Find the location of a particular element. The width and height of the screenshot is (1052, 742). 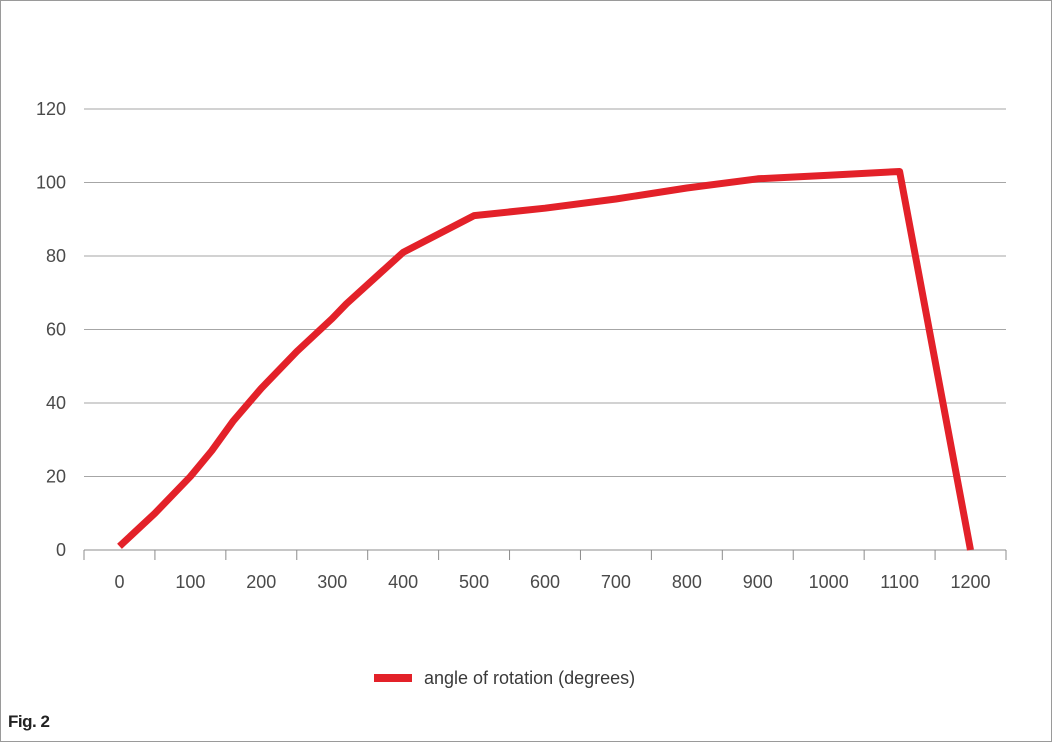

x-tick-label: 1000 is located at coordinates (829, 582).